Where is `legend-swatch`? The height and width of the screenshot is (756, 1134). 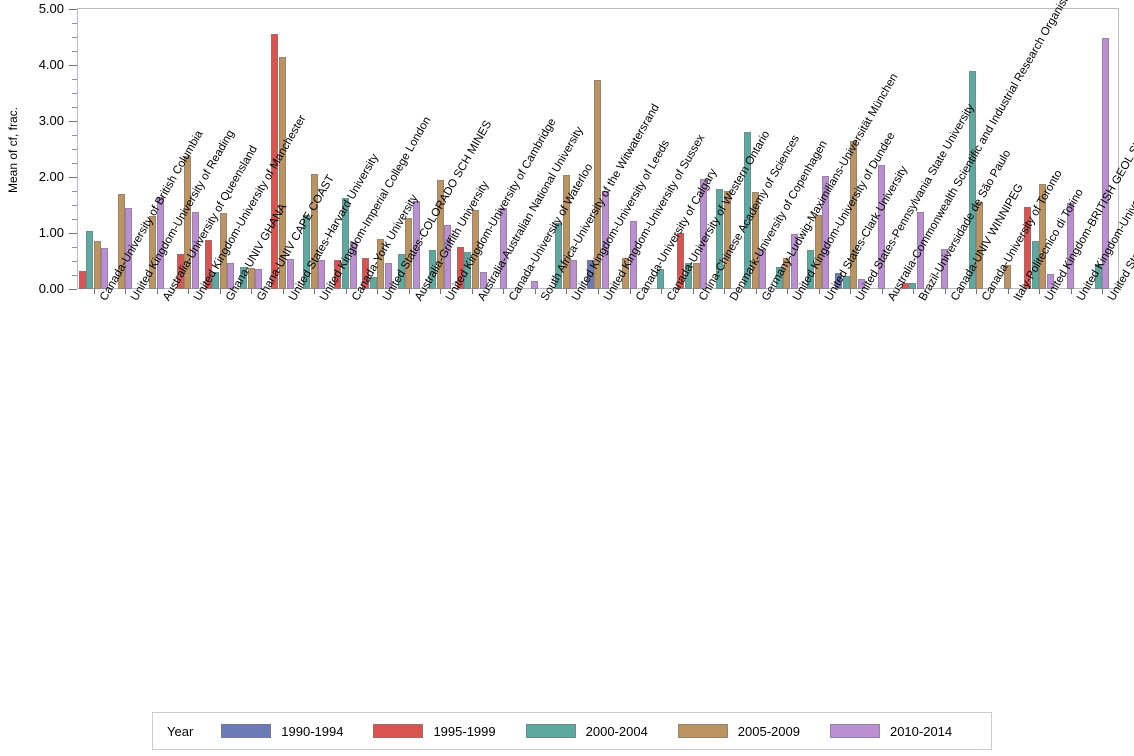
legend-swatch is located at coordinates (398, 731).